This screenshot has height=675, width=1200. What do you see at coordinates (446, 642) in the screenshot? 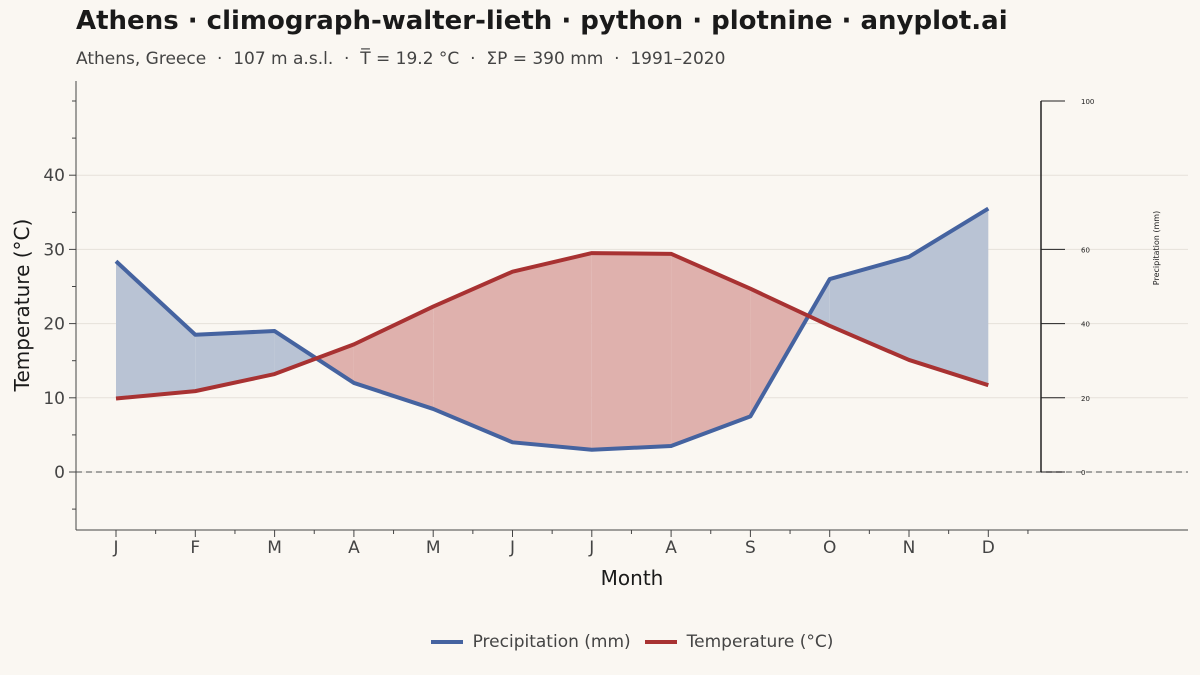
I see `legend-swatch-precipitation` at bounding box center [446, 642].